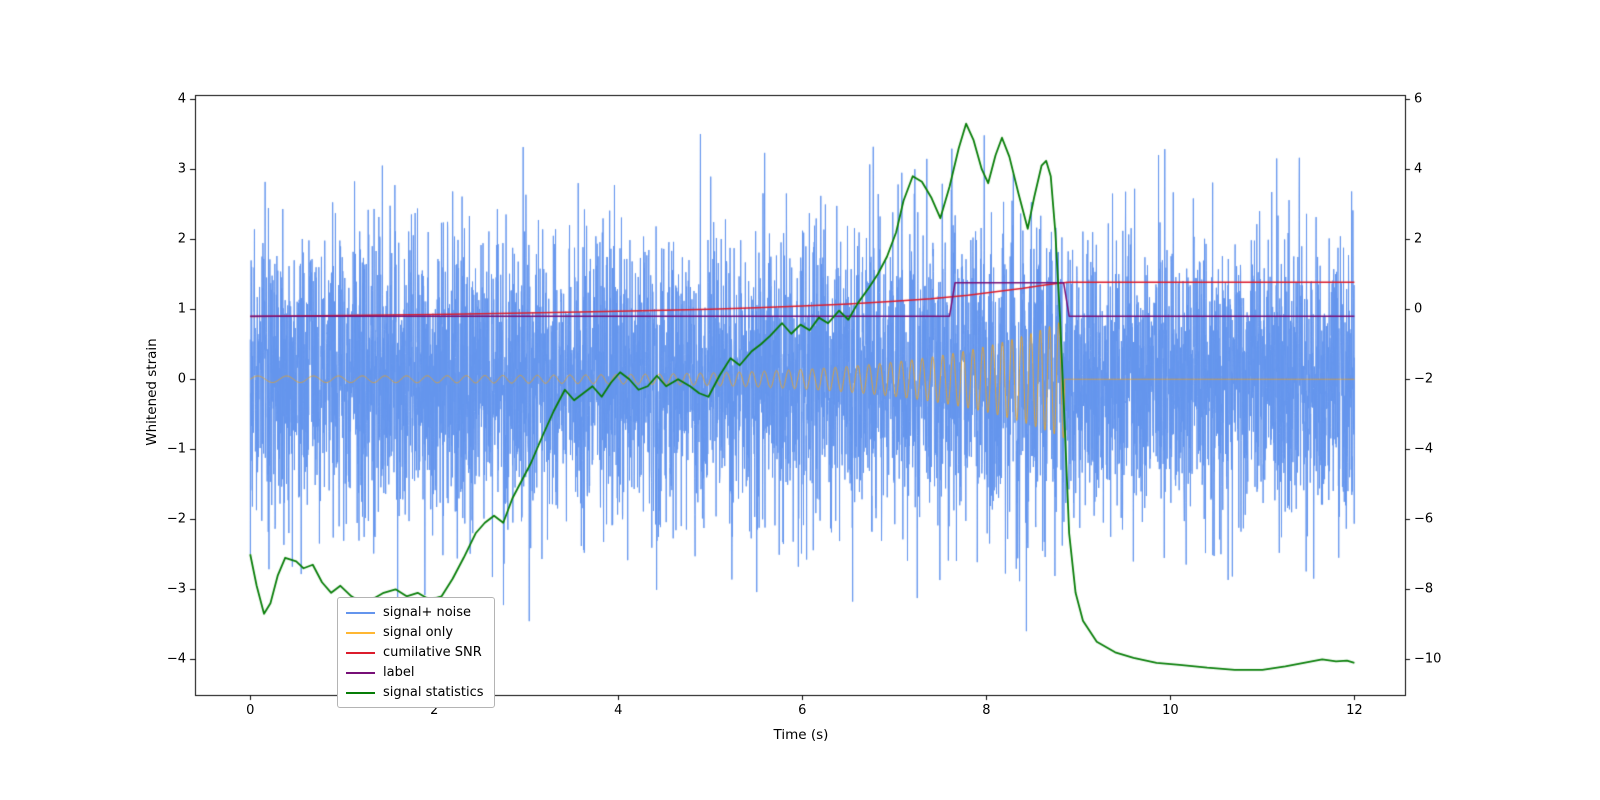 The height and width of the screenshot is (800, 1600). Describe the element at coordinates (181, 239) in the screenshot. I see `y-left-tick-label: 2` at that location.